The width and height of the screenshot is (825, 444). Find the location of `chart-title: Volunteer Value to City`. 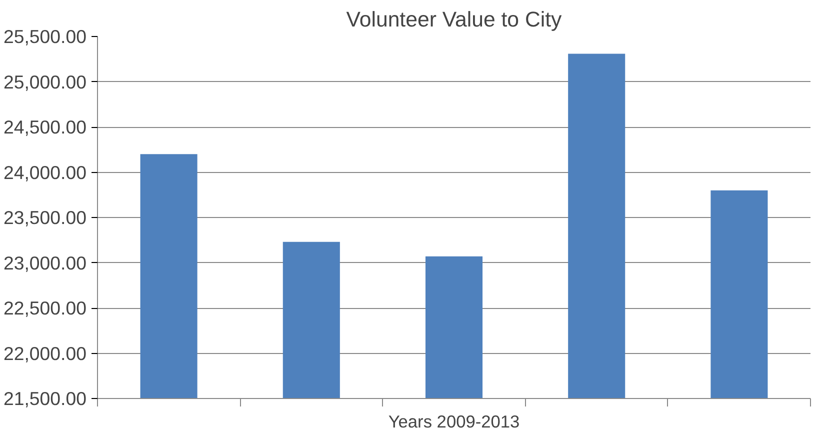

chart-title: Volunteer Value to City is located at coordinates (454, 20).